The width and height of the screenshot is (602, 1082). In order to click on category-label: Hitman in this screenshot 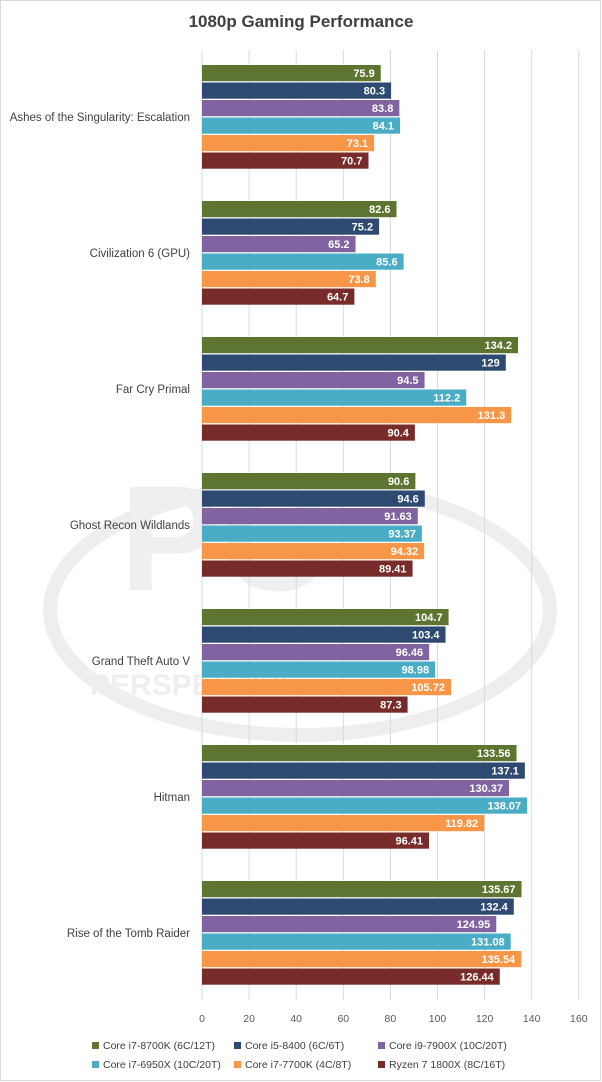, I will do `click(172, 798)`.